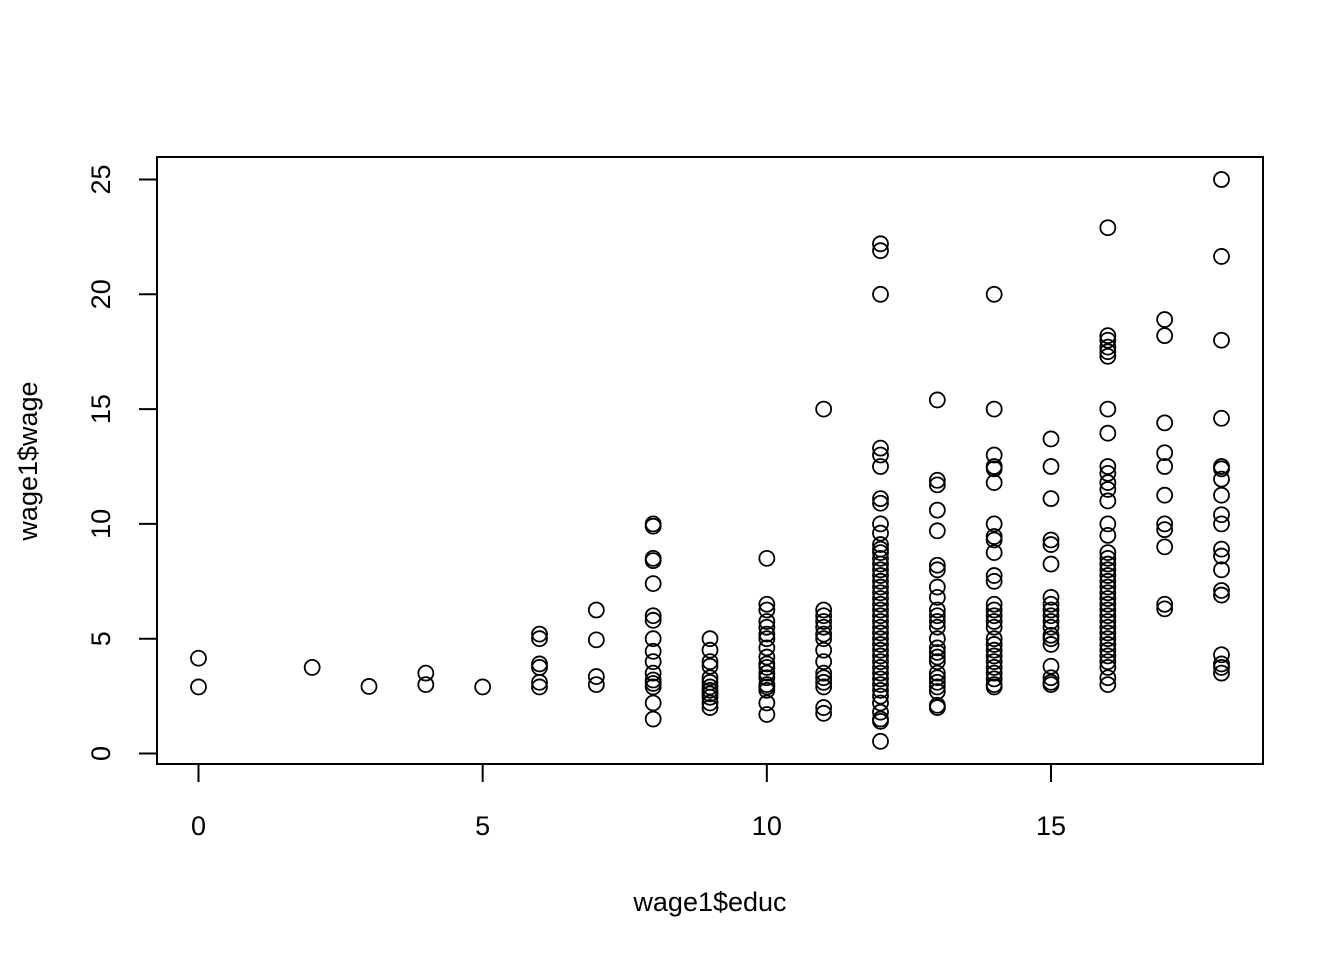  Describe the element at coordinates (1051, 826) in the screenshot. I see `x-tick-label: 15` at that location.